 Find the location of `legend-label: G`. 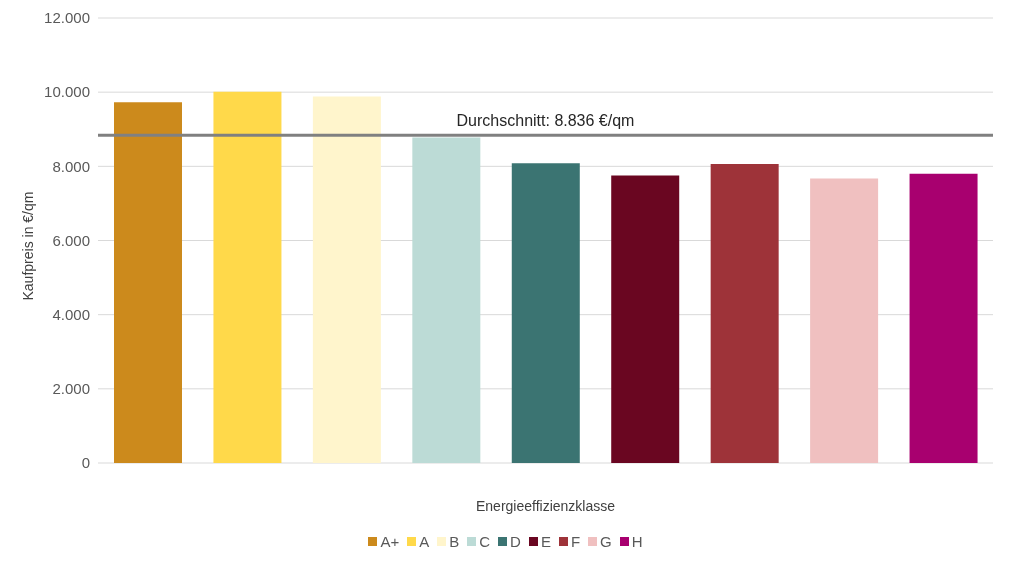

legend-label: G is located at coordinates (606, 541).